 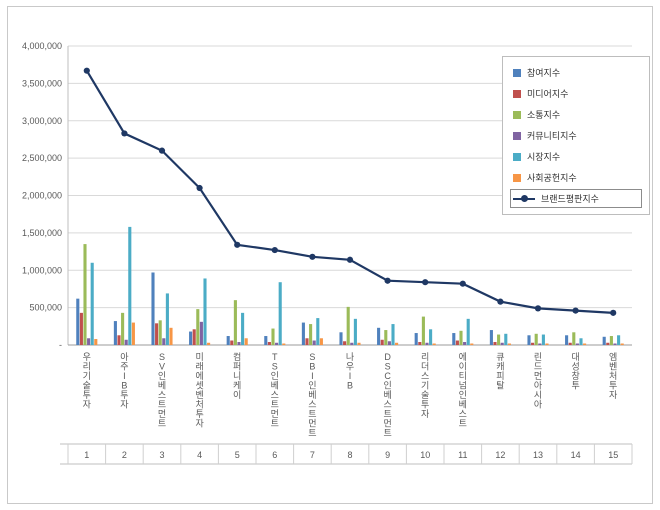 What do you see at coordinates (552, 136) in the screenshot?
I see `legend-label: 커뮤니티지수` at bounding box center [552, 136].